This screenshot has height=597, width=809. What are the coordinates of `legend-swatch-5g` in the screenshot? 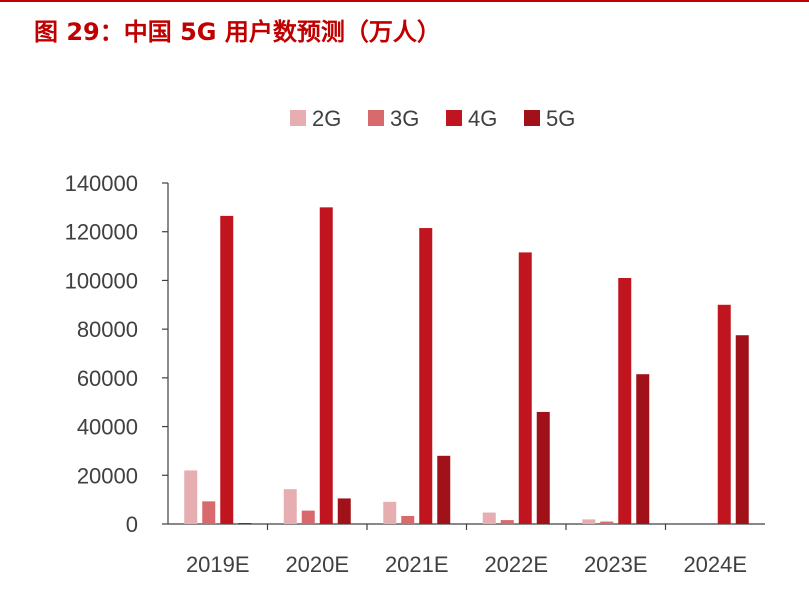 It's located at (532, 118).